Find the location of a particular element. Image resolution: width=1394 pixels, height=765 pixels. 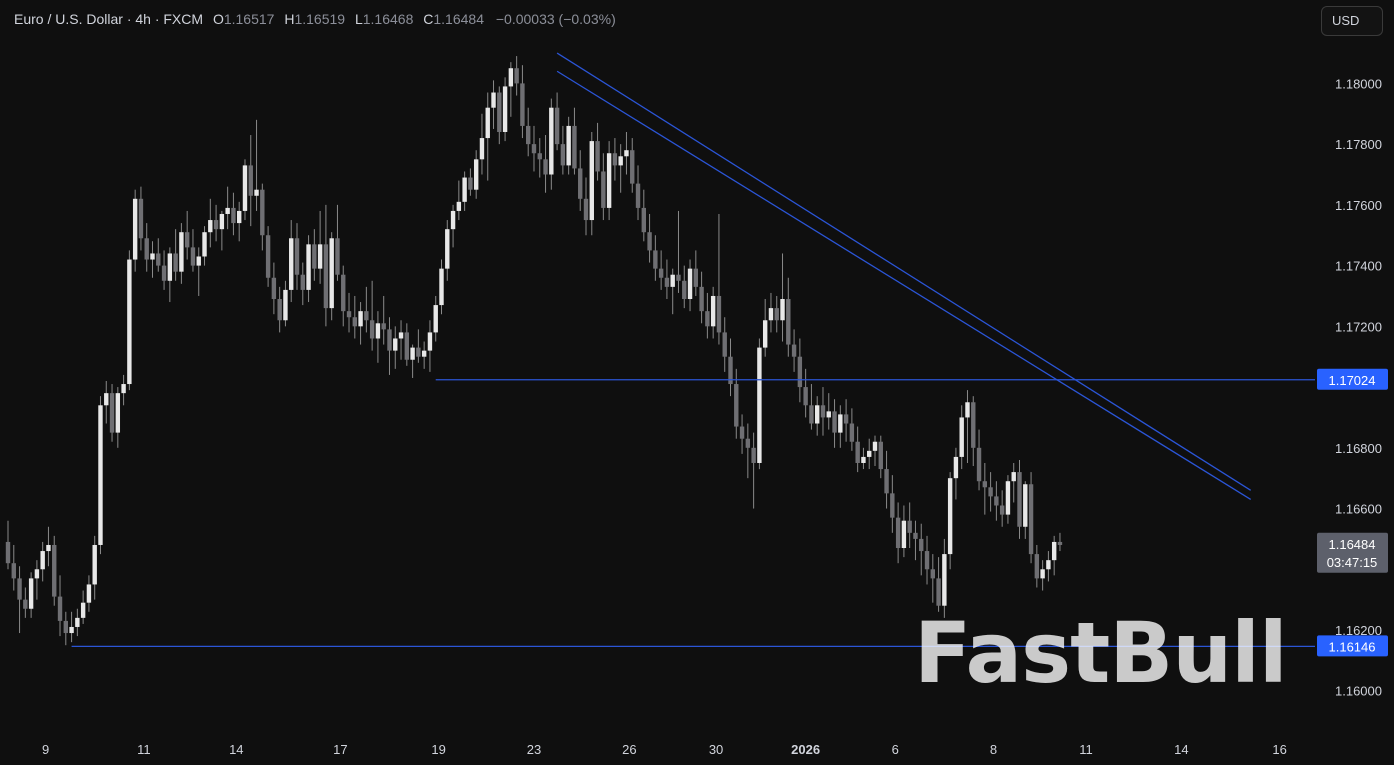

y-tick-label: 1.18000 is located at coordinates (1358, 83).